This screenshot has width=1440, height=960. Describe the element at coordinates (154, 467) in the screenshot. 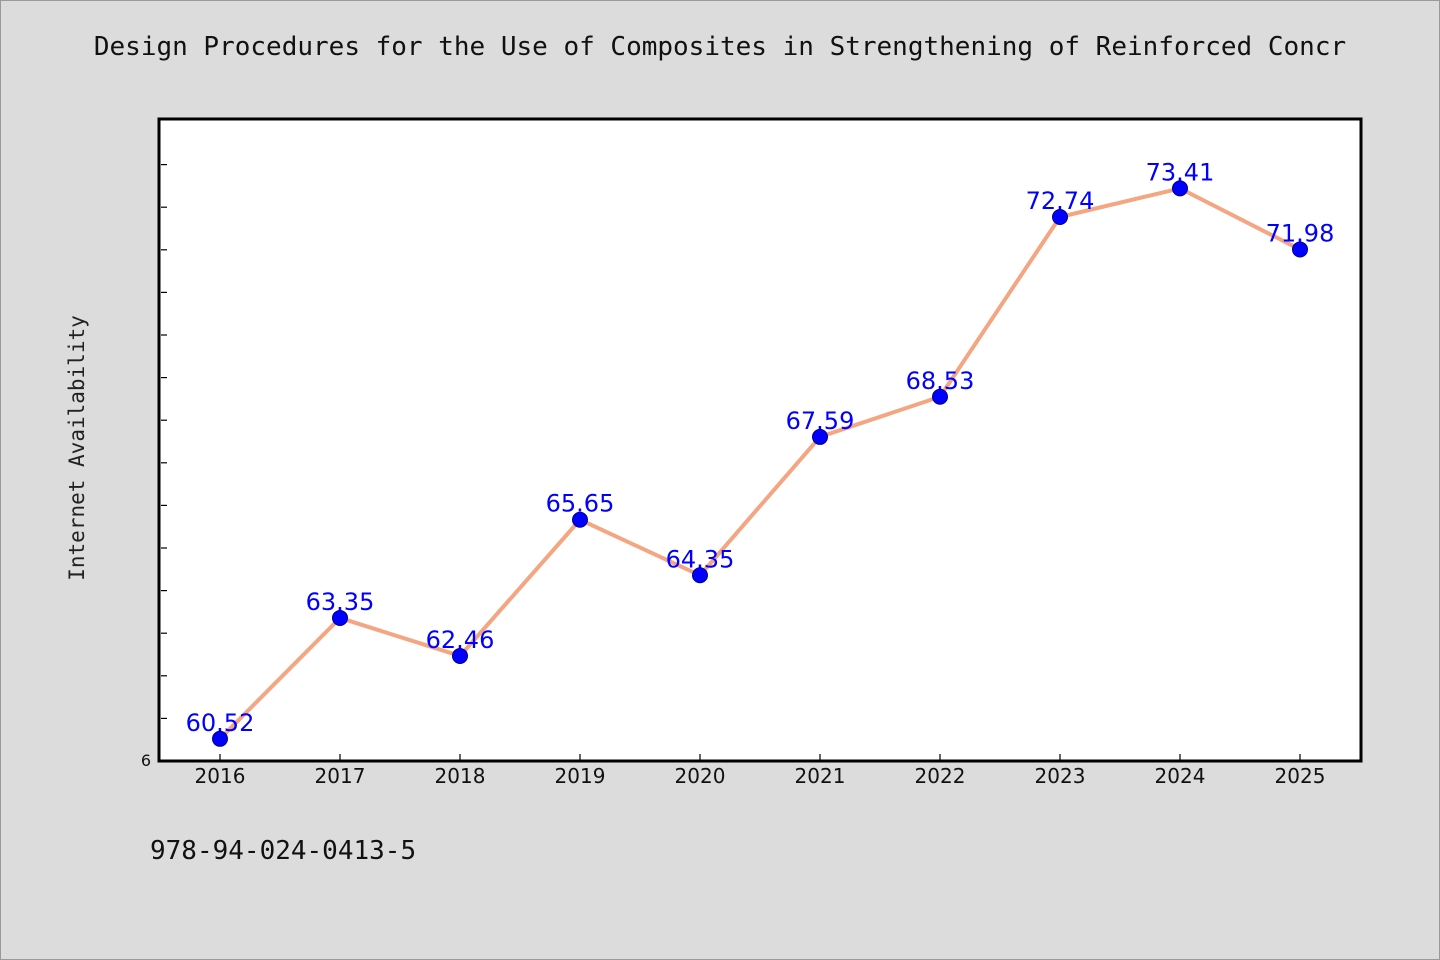

I see `y-axis-ticks: 6` at that location.